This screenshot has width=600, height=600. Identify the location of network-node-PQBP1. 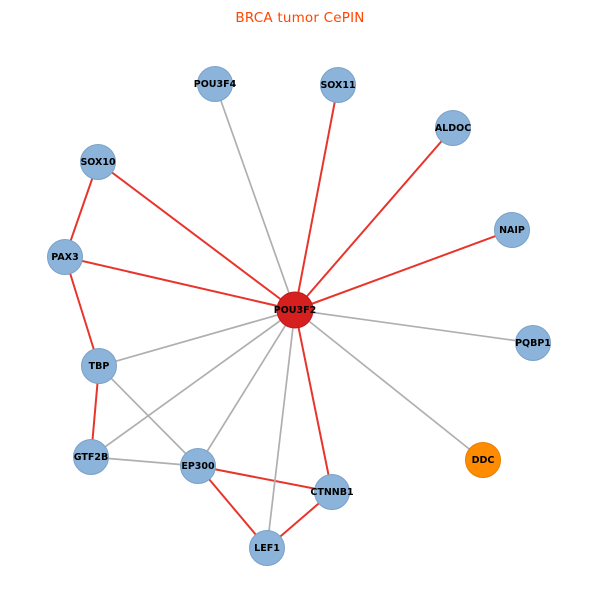
(533, 343).